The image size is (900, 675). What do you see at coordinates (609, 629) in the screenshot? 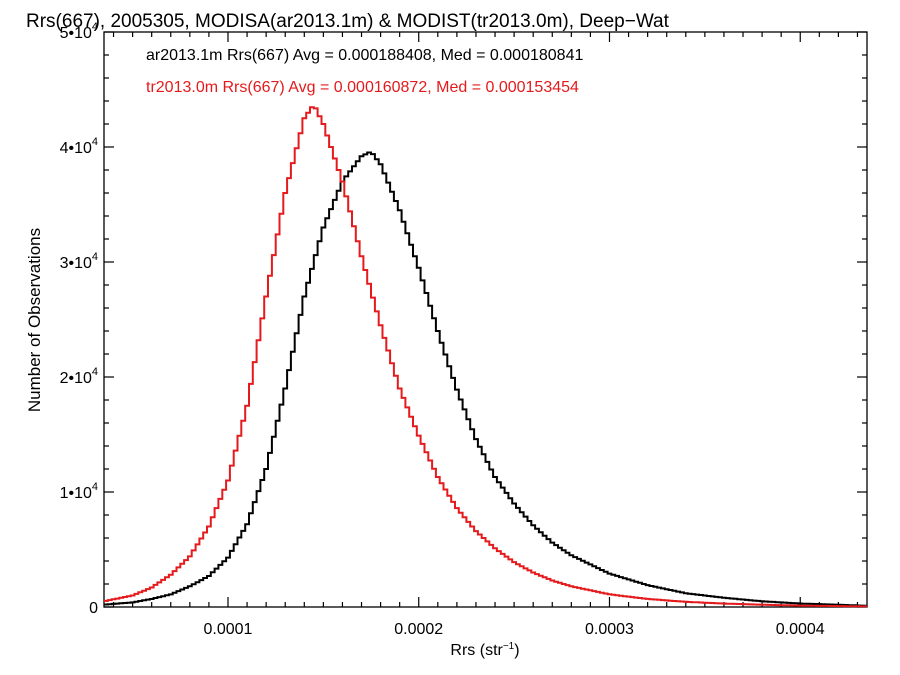
I see `x-tick-label: 0.0003` at bounding box center [609, 629].